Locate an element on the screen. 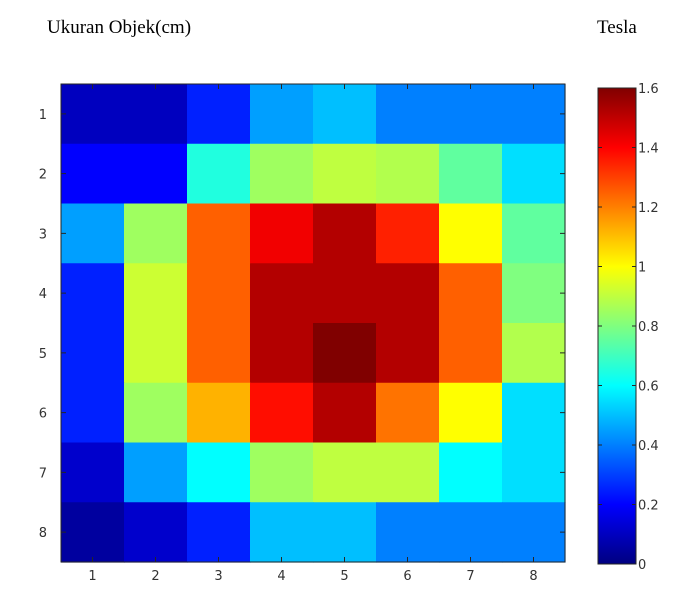  heatmap-cell-r4-c2 is located at coordinates (156, 293).